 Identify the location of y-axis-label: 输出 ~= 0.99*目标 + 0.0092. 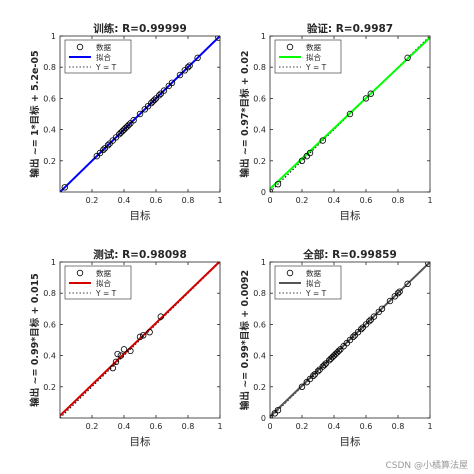
(245, 340).